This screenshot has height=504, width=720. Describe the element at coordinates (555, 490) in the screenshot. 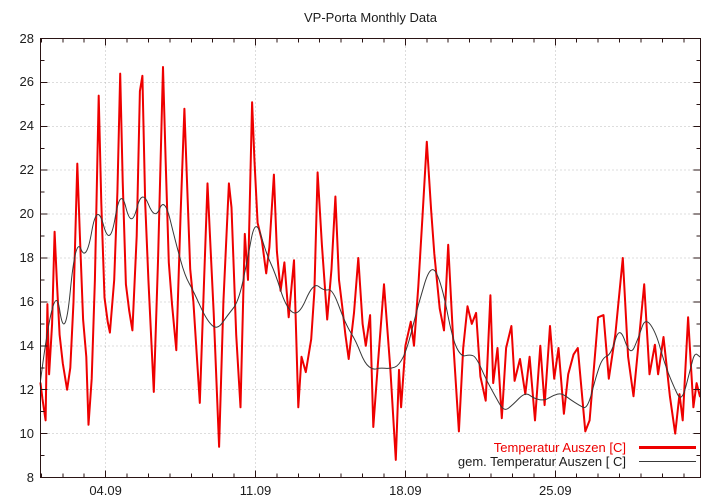

I see `x-tick-label: 25.09` at that location.